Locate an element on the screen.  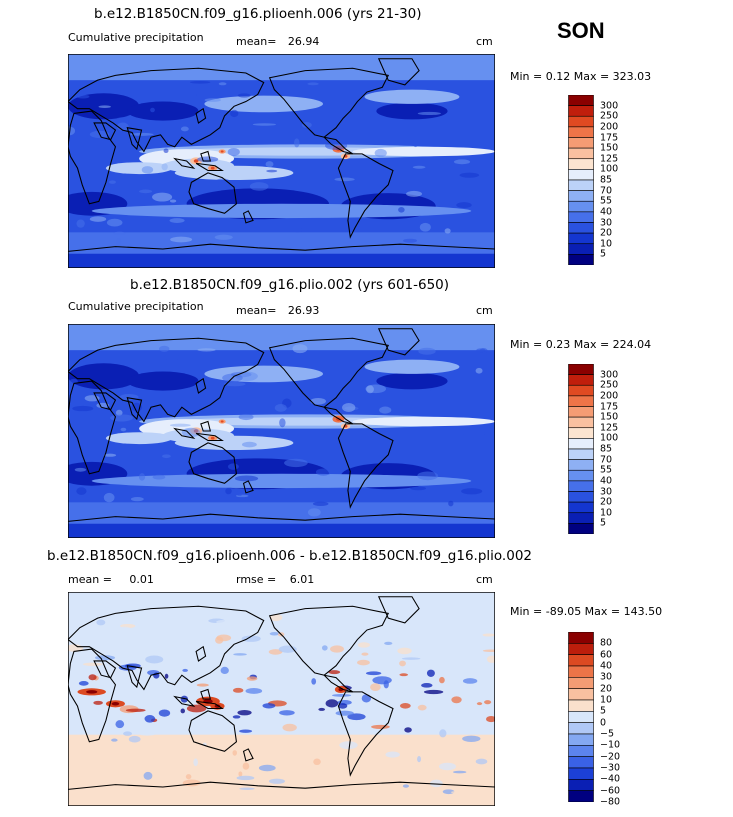
colorbar-tick-label: −40 is located at coordinates (610, 779).